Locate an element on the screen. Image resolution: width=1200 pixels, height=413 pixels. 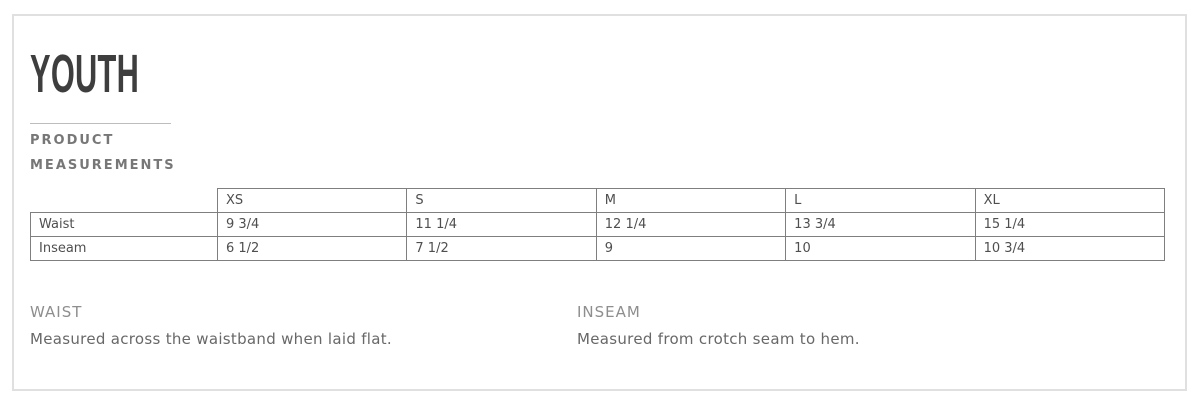
size-column-header: M is located at coordinates (691, 200).